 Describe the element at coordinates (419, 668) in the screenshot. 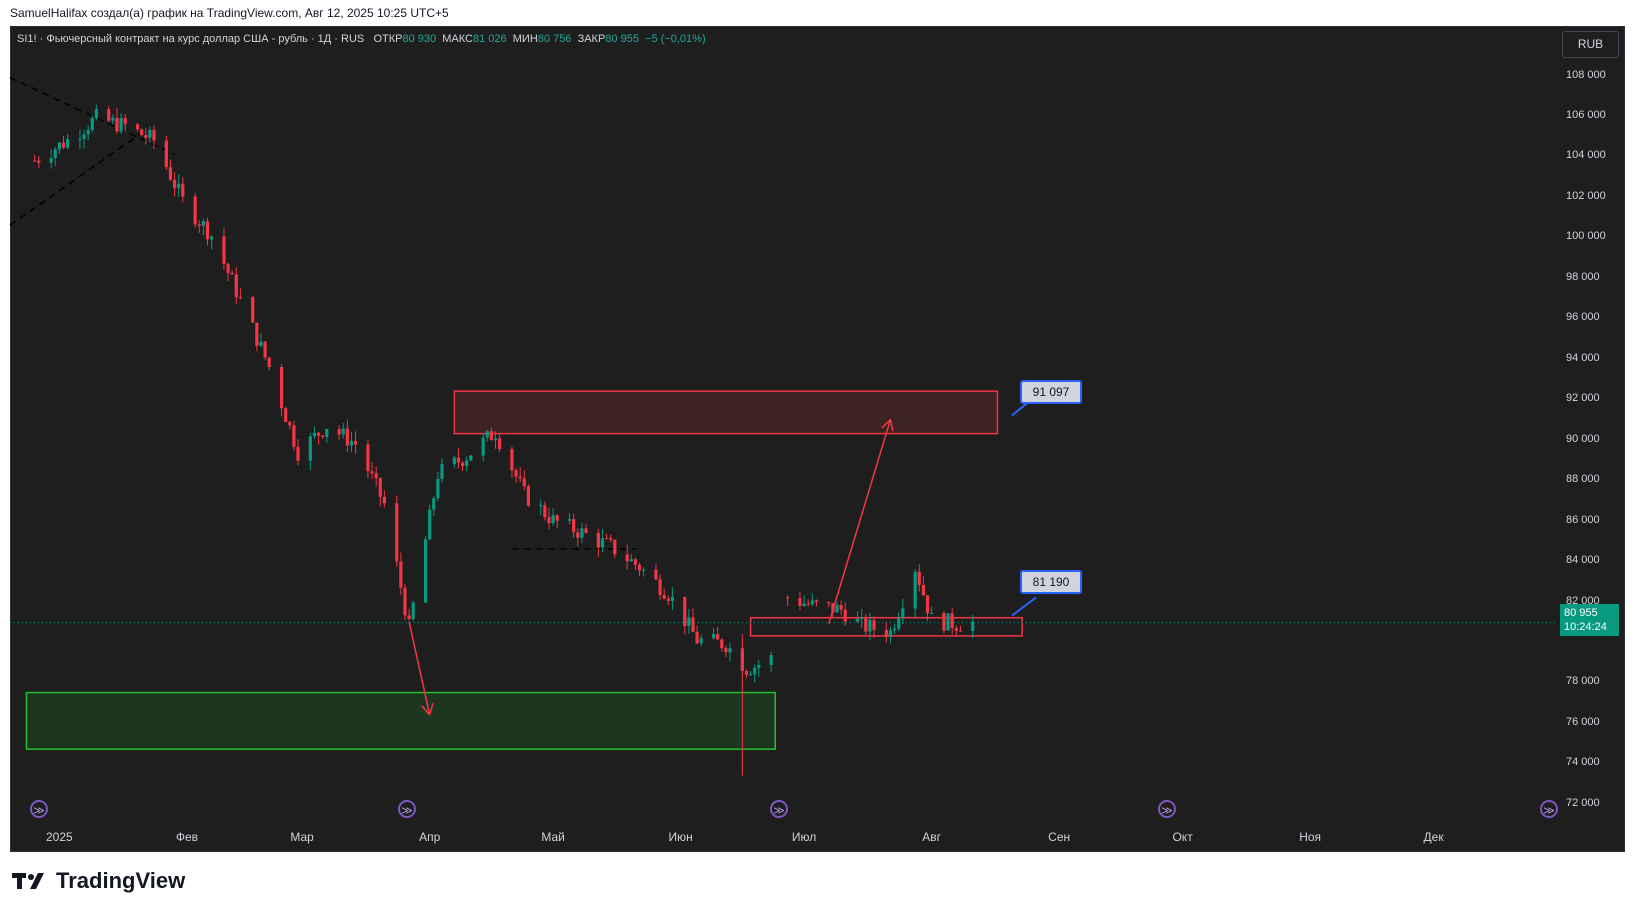

I see `forecast-arrow` at that location.